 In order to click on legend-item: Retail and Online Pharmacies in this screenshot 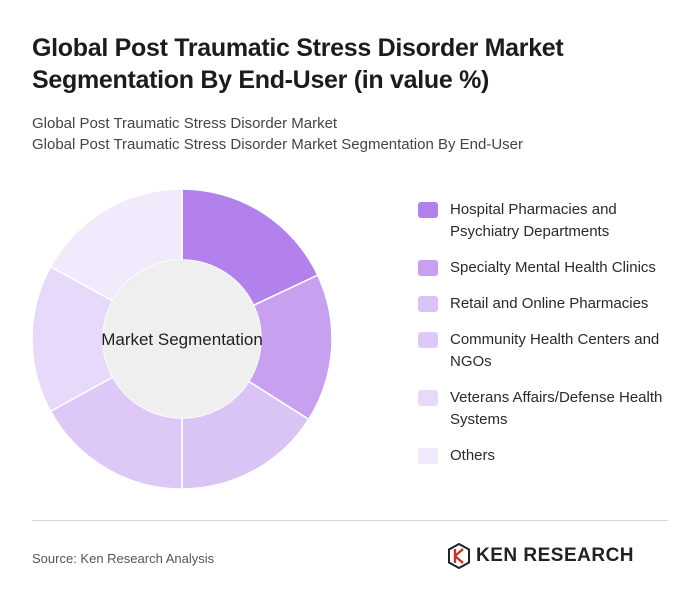, I will do `click(553, 304)`.